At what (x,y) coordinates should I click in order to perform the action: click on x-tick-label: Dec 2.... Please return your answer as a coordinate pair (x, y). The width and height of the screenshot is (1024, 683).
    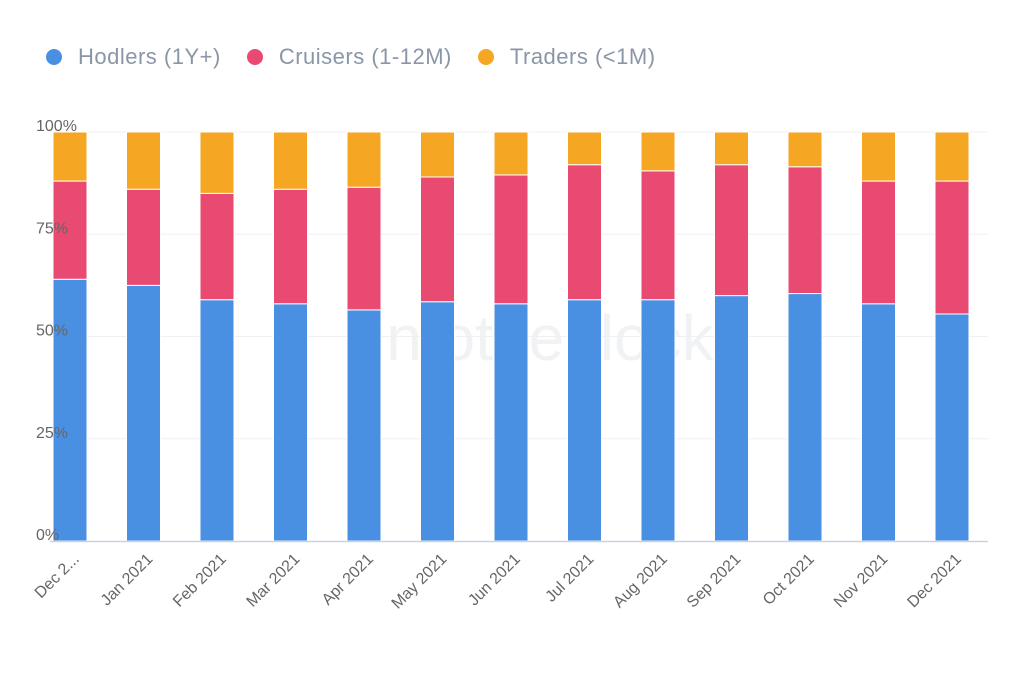
    Looking at the image, I should click on (57, 576).